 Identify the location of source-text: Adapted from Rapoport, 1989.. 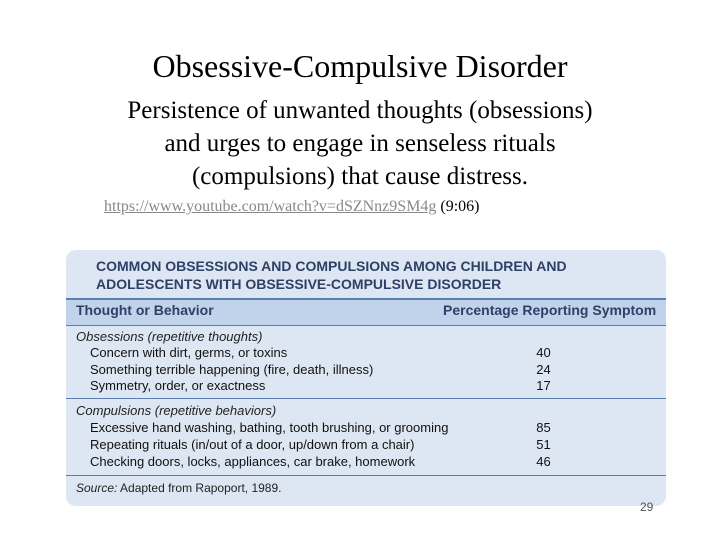
(201, 488).